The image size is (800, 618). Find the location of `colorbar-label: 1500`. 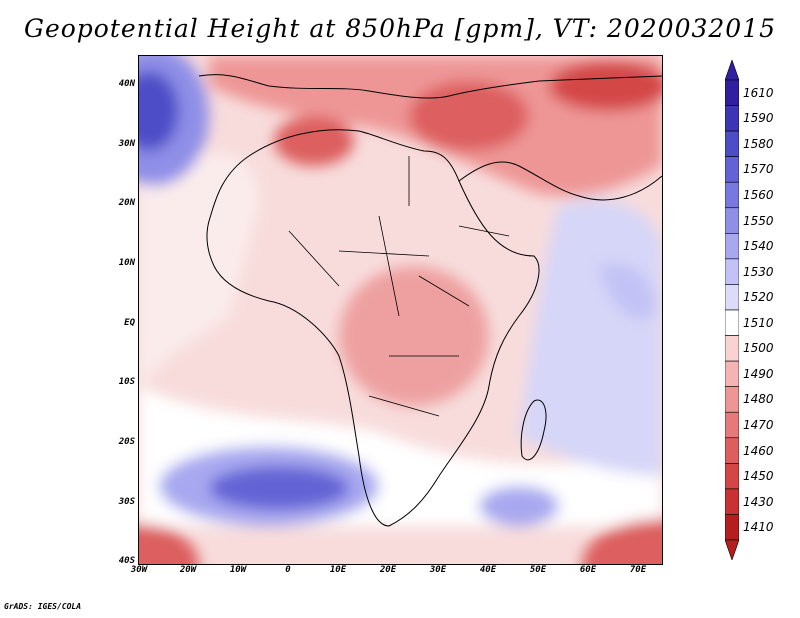

colorbar-label: 1500 is located at coordinates (758, 348).